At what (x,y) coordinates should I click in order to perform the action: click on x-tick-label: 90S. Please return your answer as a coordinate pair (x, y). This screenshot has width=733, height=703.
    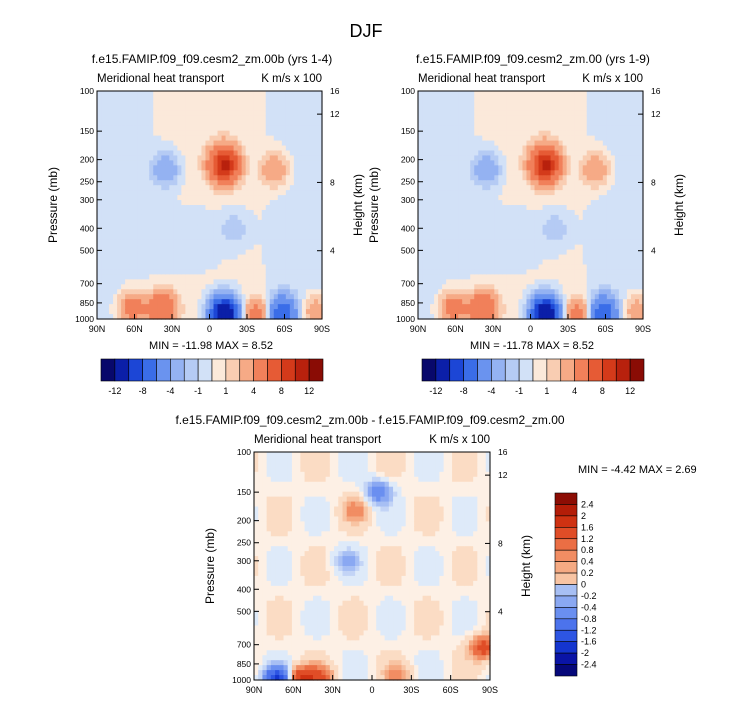
    Looking at the image, I should click on (322, 329).